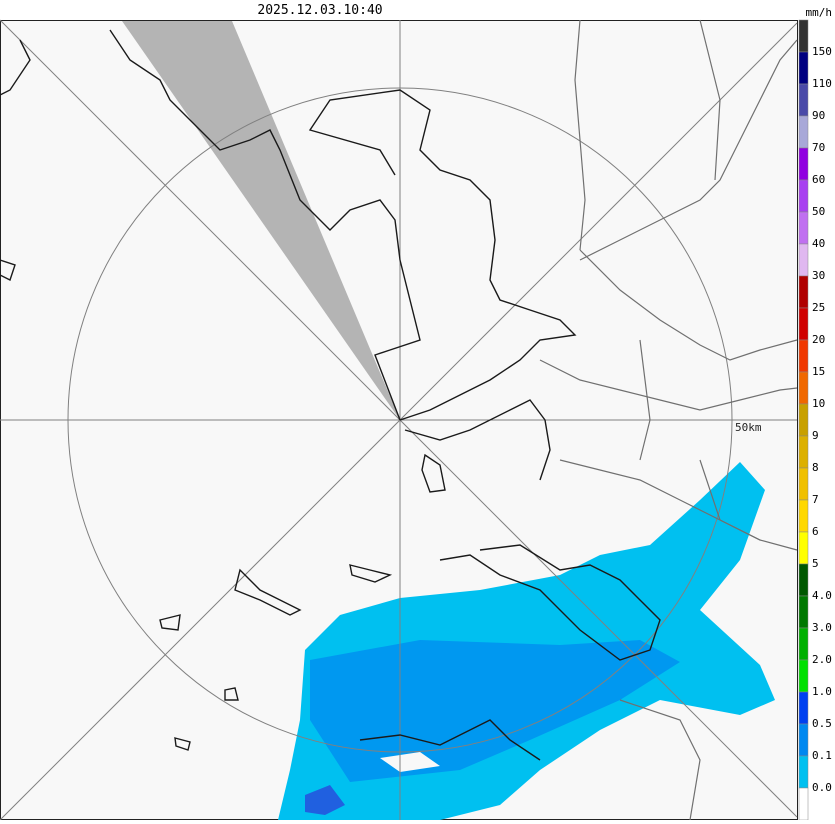  I want to click on precipitation-heavy, so click(325, 800).